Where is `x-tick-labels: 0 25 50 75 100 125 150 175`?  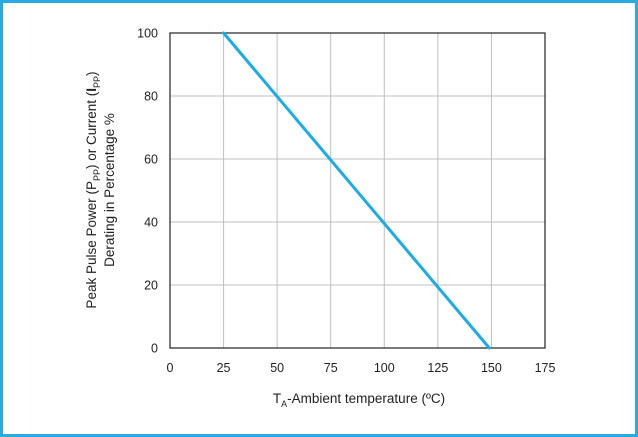 x-tick-labels: 0 25 50 75 100 125 150 175 is located at coordinates (361, 368).